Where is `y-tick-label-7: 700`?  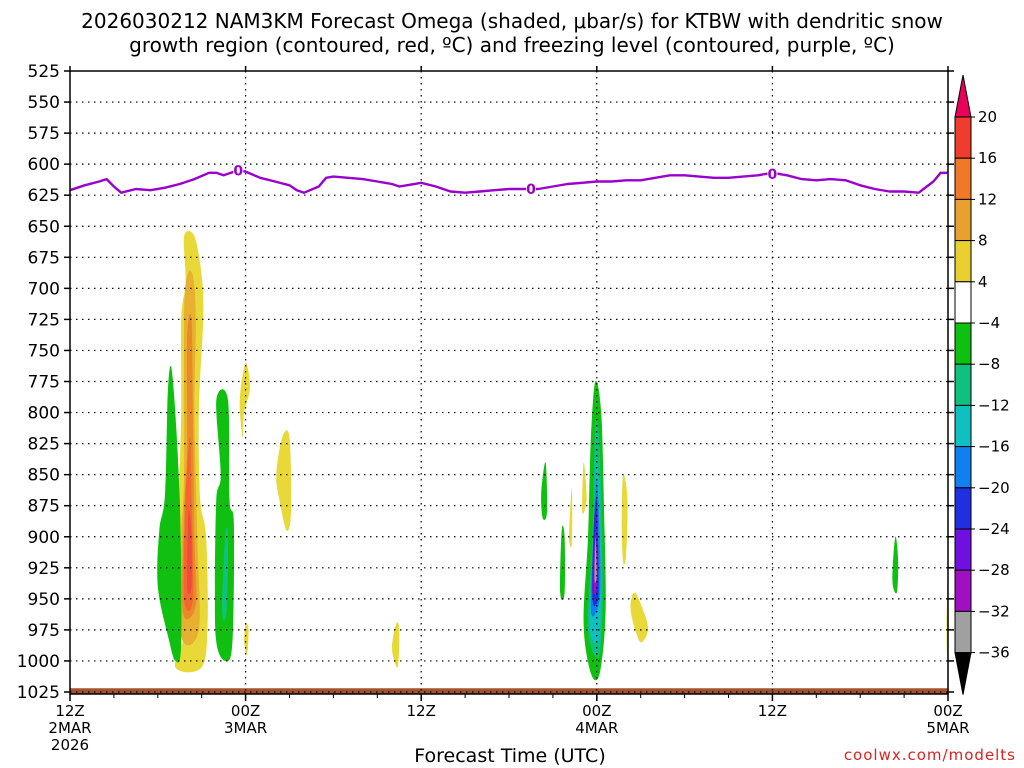 y-tick-label-7: 700 is located at coordinates (44, 289).